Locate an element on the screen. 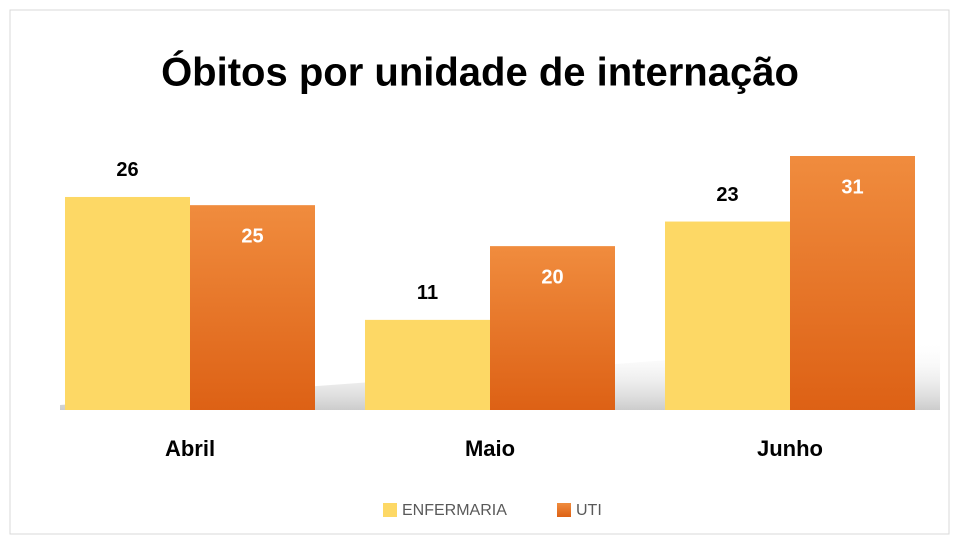 The width and height of the screenshot is (959, 540). legend-label: ENFERMARIA is located at coordinates (454, 510).